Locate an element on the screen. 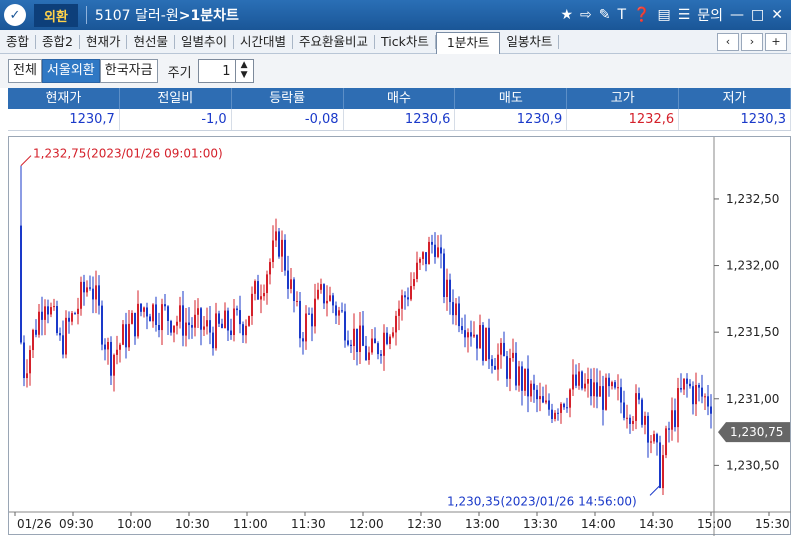 The width and height of the screenshot is (791, 539). qh-1: 전일비 is located at coordinates (176, 98).